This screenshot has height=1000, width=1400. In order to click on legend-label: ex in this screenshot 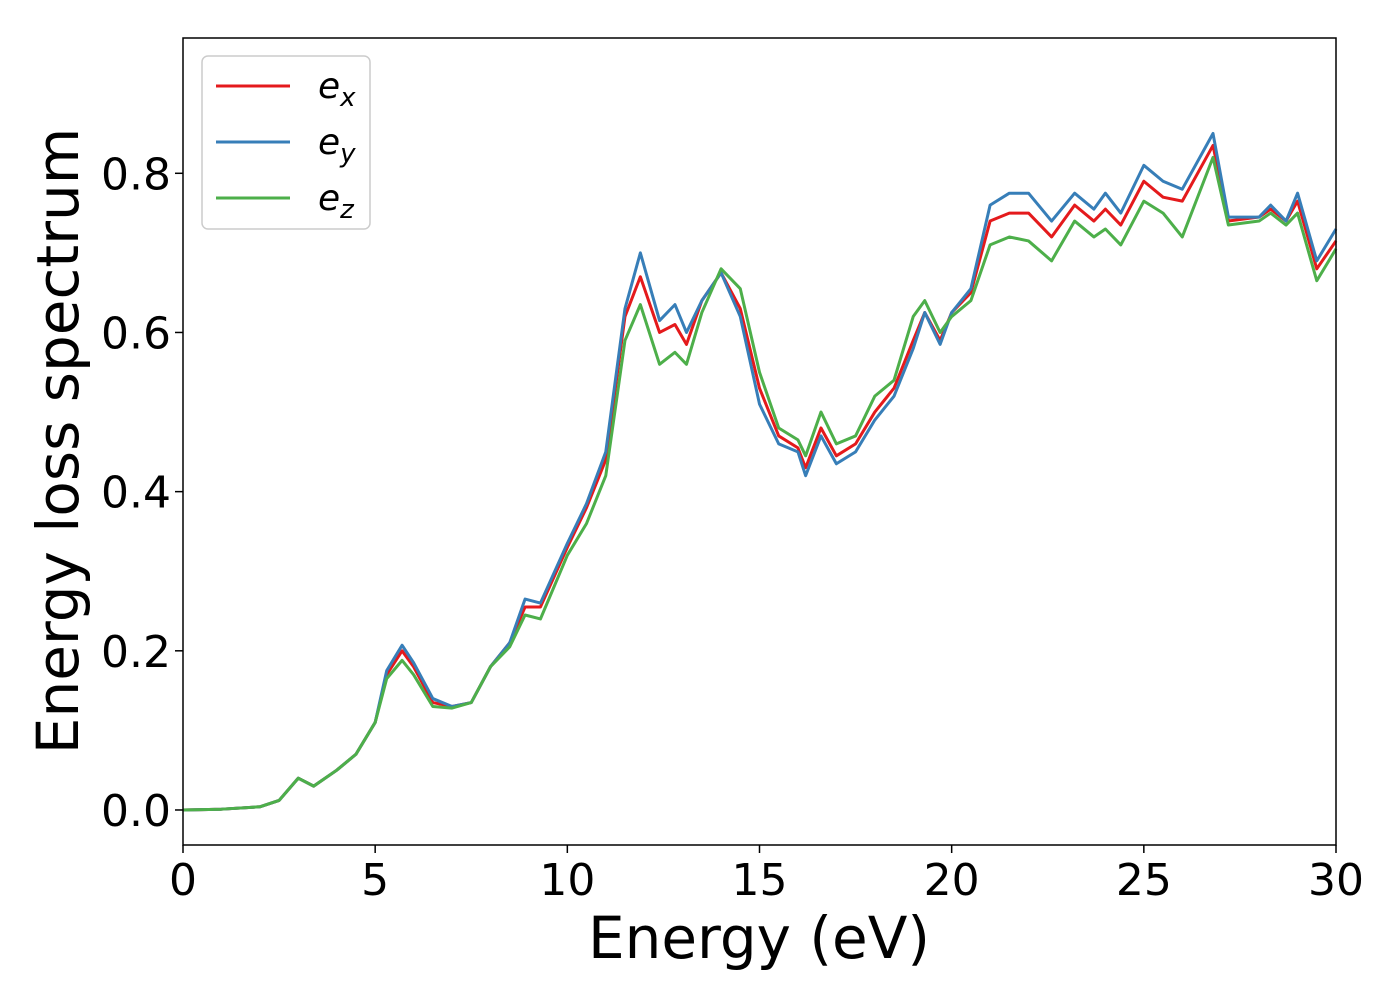, I will do `click(337, 89)`.